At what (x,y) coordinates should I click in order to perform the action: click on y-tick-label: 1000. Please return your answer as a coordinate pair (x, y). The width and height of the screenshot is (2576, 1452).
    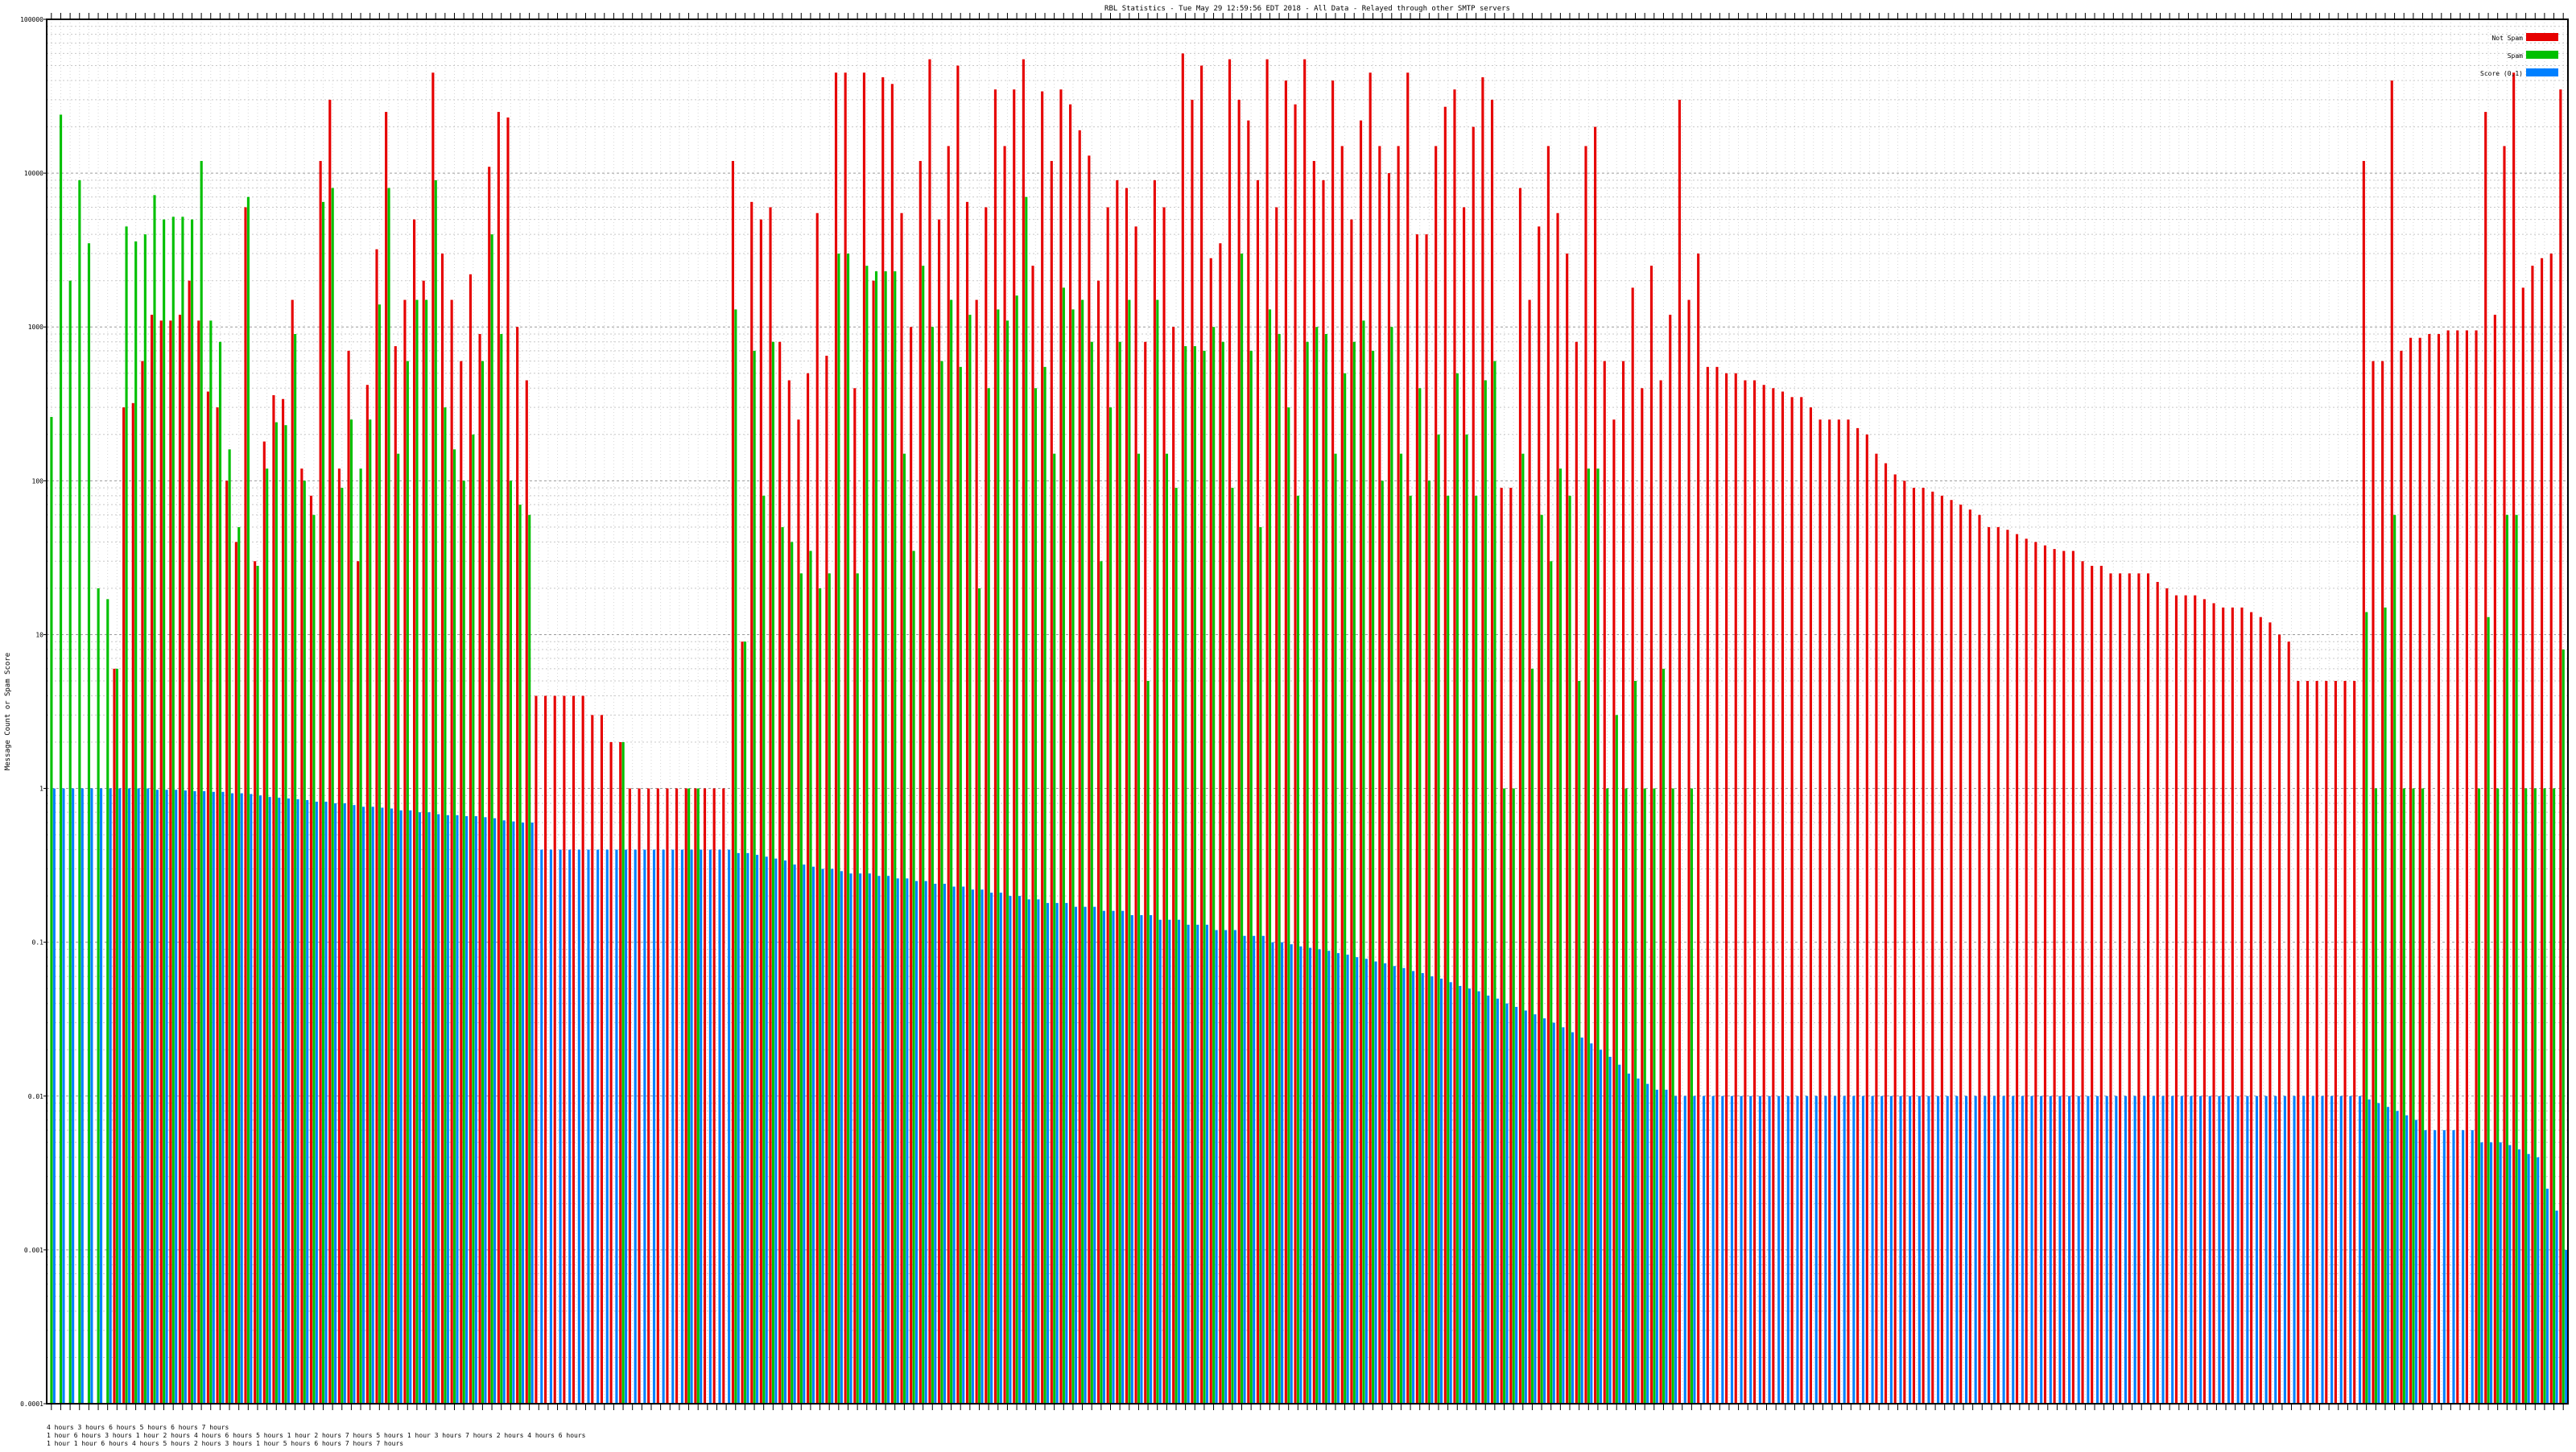
    Looking at the image, I should click on (35, 327).